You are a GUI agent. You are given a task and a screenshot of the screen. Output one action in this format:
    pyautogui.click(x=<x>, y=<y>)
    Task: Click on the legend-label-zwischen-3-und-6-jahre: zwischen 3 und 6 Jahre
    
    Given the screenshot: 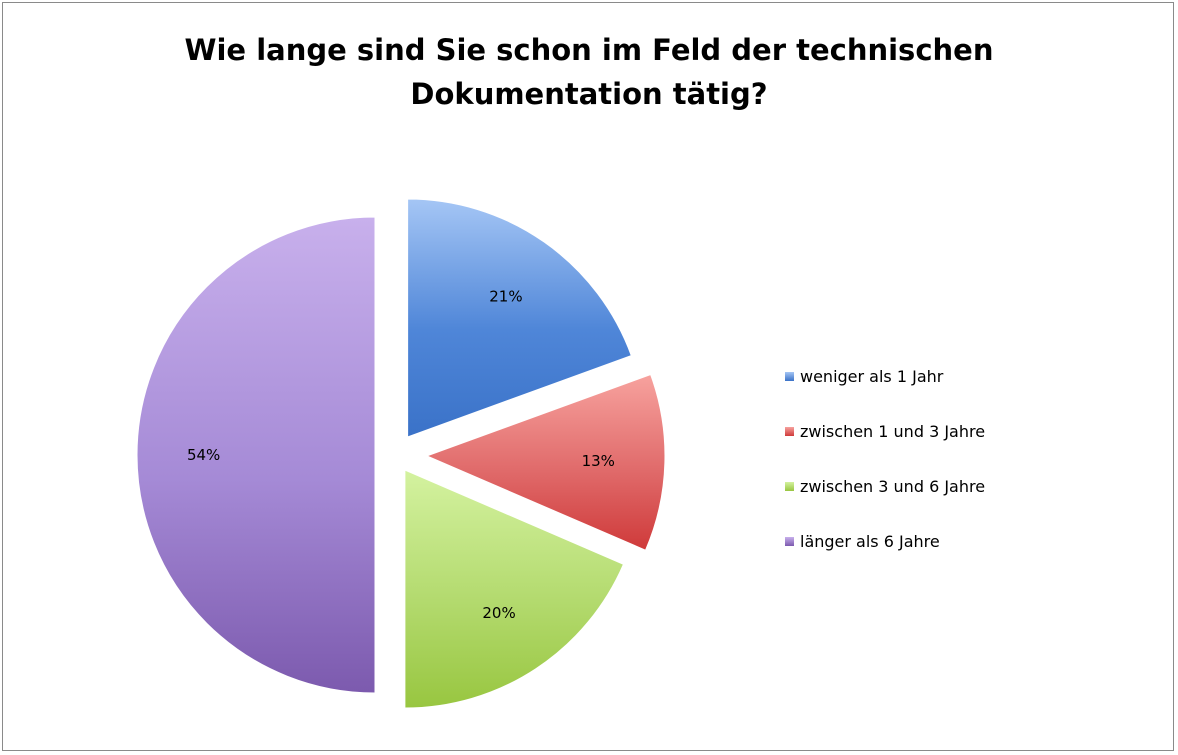 What is the action you would take?
    pyautogui.click(x=893, y=486)
    